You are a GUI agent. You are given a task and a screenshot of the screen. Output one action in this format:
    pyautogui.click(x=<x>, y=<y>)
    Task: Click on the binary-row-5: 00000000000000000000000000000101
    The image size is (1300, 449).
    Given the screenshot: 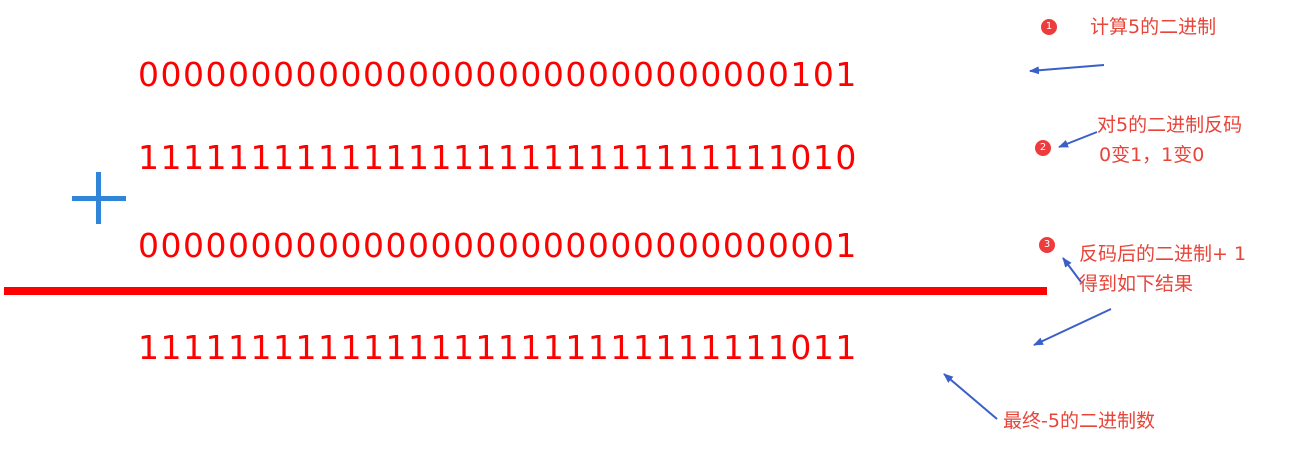 What is the action you would take?
    pyautogui.click(x=498, y=74)
    